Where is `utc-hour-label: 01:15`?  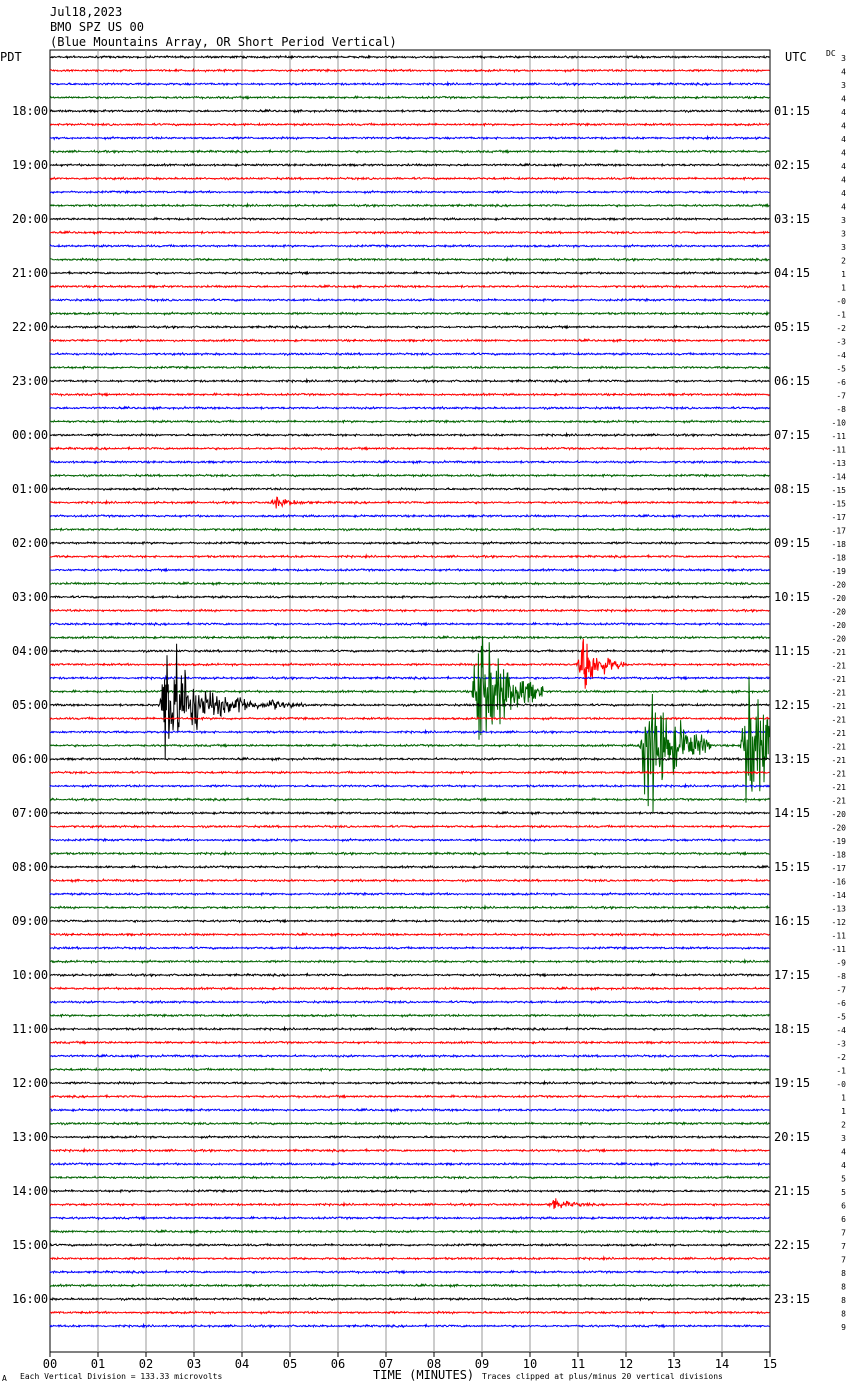 utc-hour-label: 01:15 is located at coordinates (792, 111).